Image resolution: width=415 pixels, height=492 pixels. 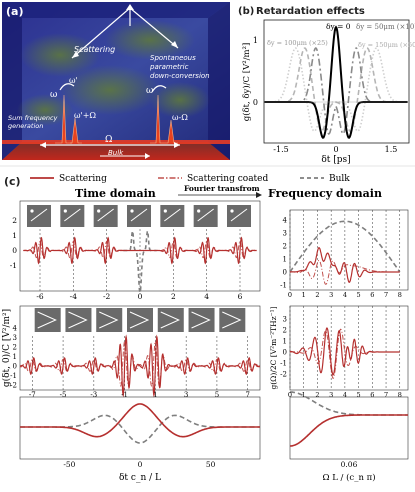 What do you see at coordinates (285, 331) in the screenshot?
I see `freq-mid-ytick: 2` at bounding box center [285, 331].